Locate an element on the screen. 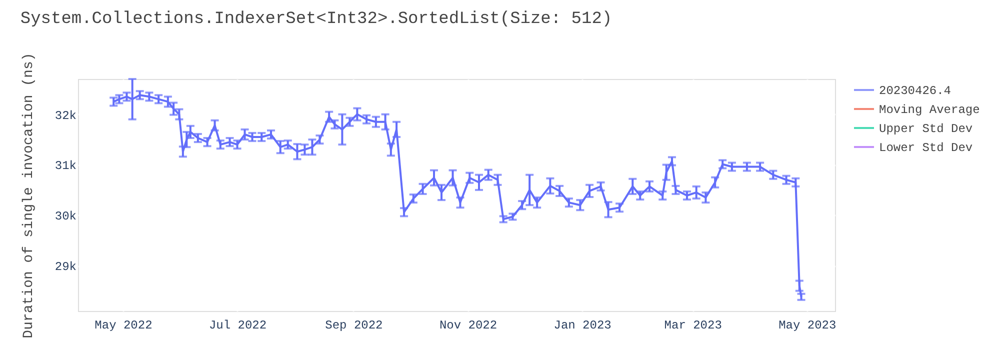  chart-title: System.Collections.IndexerSet<Int32>.SortedList(Size: 512) is located at coordinates (316, 20).